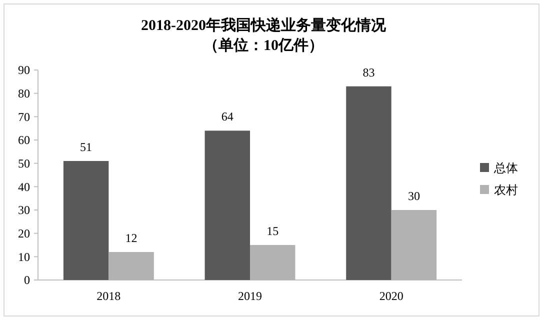 This screenshot has width=547, height=322. Describe the element at coordinates (505, 168) in the screenshot. I see `legend-label: 总体` at that location.